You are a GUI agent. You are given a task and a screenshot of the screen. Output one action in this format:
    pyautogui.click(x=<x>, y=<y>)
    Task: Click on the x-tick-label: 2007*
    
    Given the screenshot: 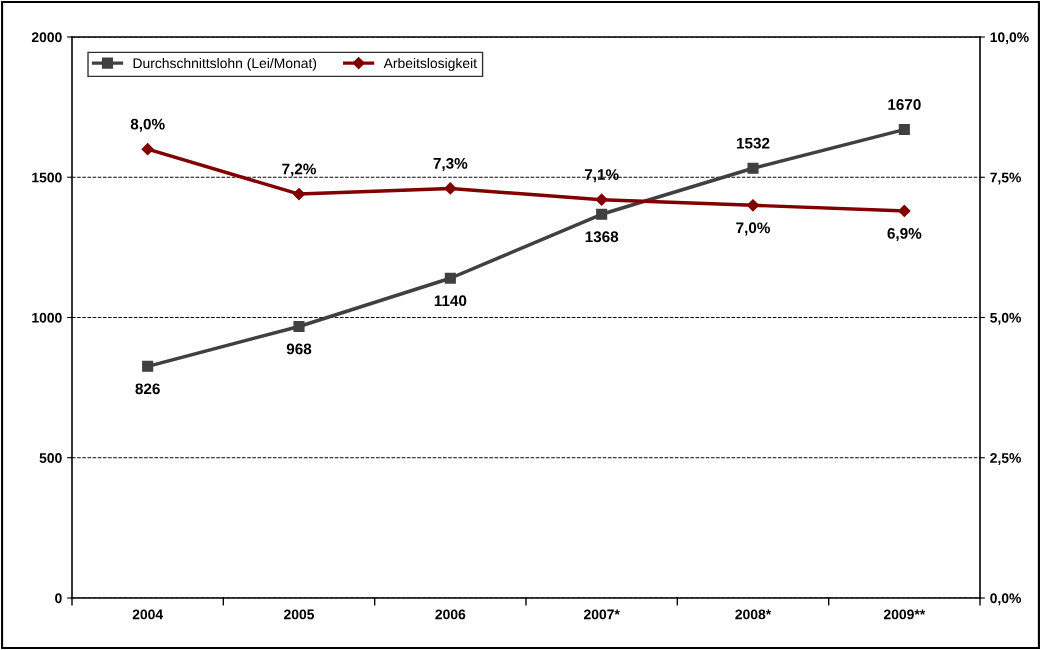 What is the action you would take?
    pyautogui.click(x=602, y=614)
    